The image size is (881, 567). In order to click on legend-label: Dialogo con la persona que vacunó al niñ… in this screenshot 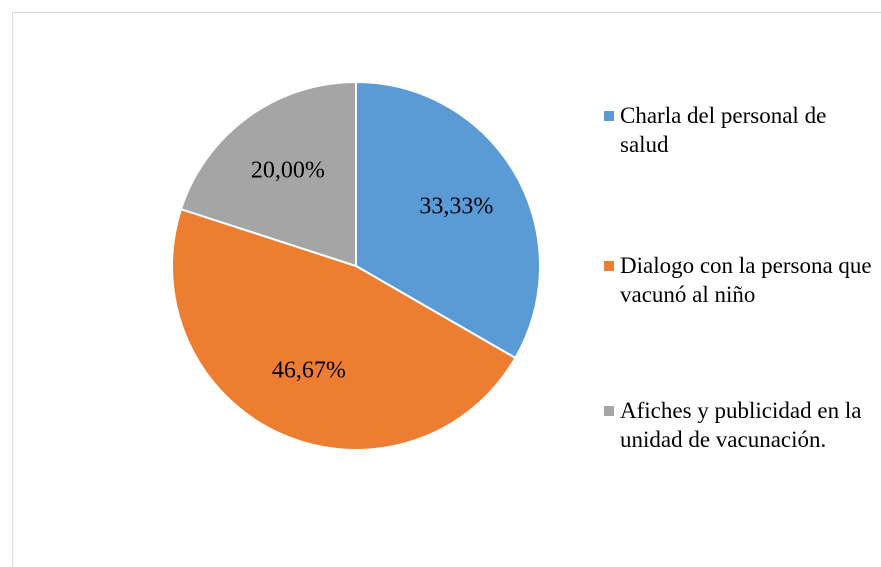, I will do `click(746, 280)`.